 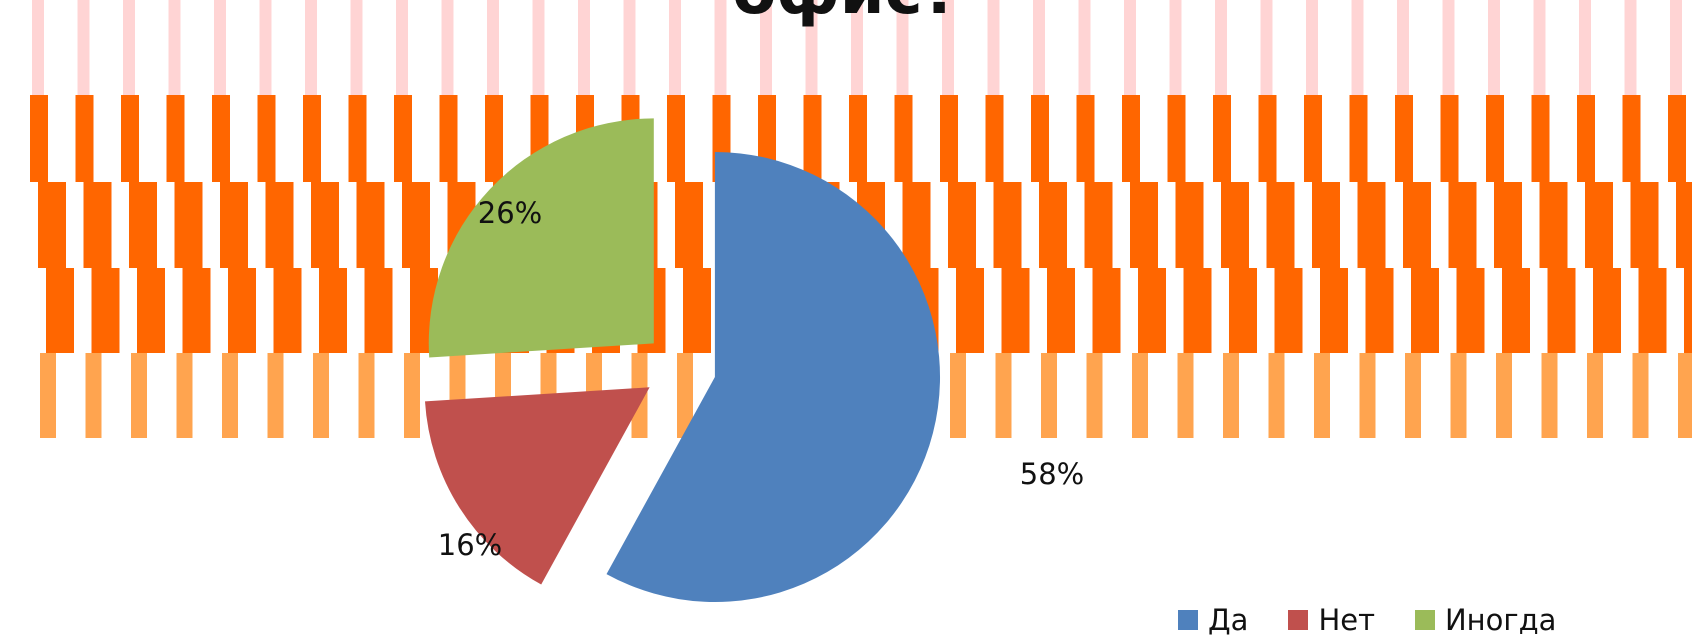 I want to click on pie-slice-net, so click(x=537, y=486).